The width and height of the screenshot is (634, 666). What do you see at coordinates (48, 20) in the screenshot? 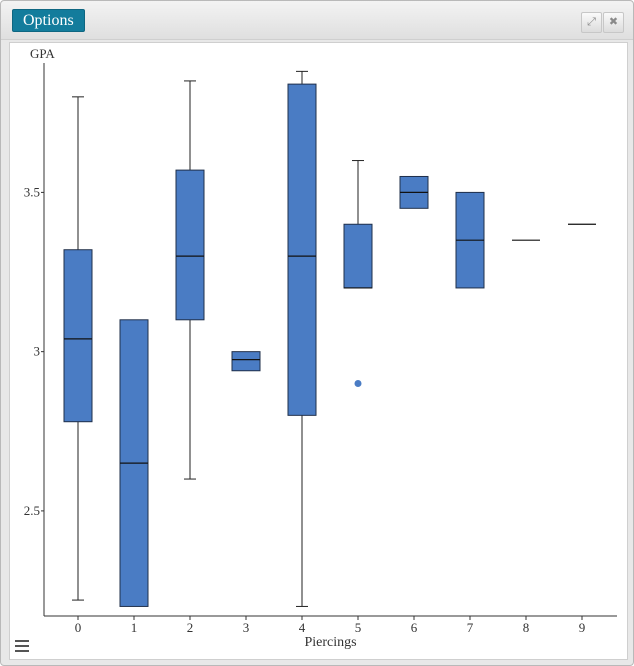
I see `options-button: Options` at bounding box center [48, 20].